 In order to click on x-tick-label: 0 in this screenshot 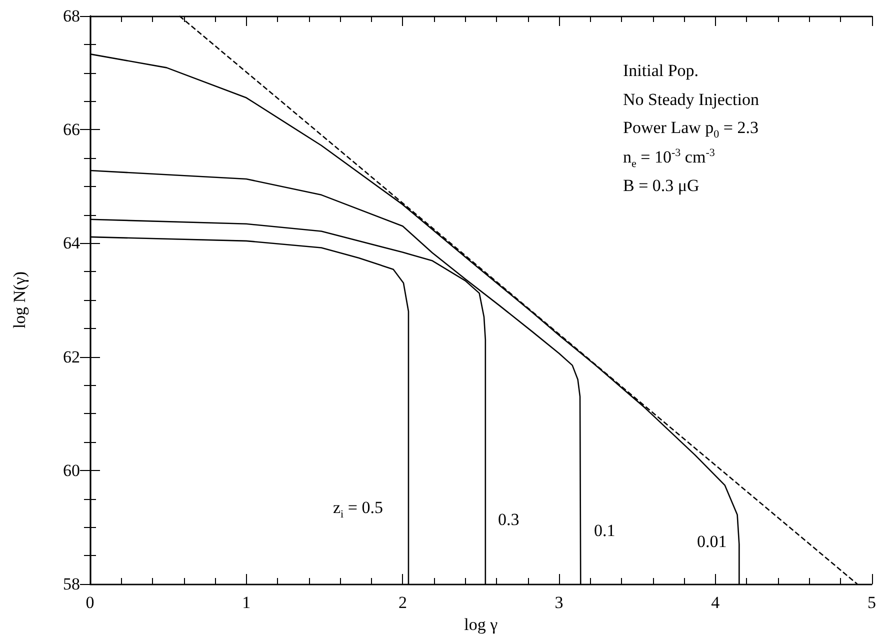, I will do `click(90, 602)`.